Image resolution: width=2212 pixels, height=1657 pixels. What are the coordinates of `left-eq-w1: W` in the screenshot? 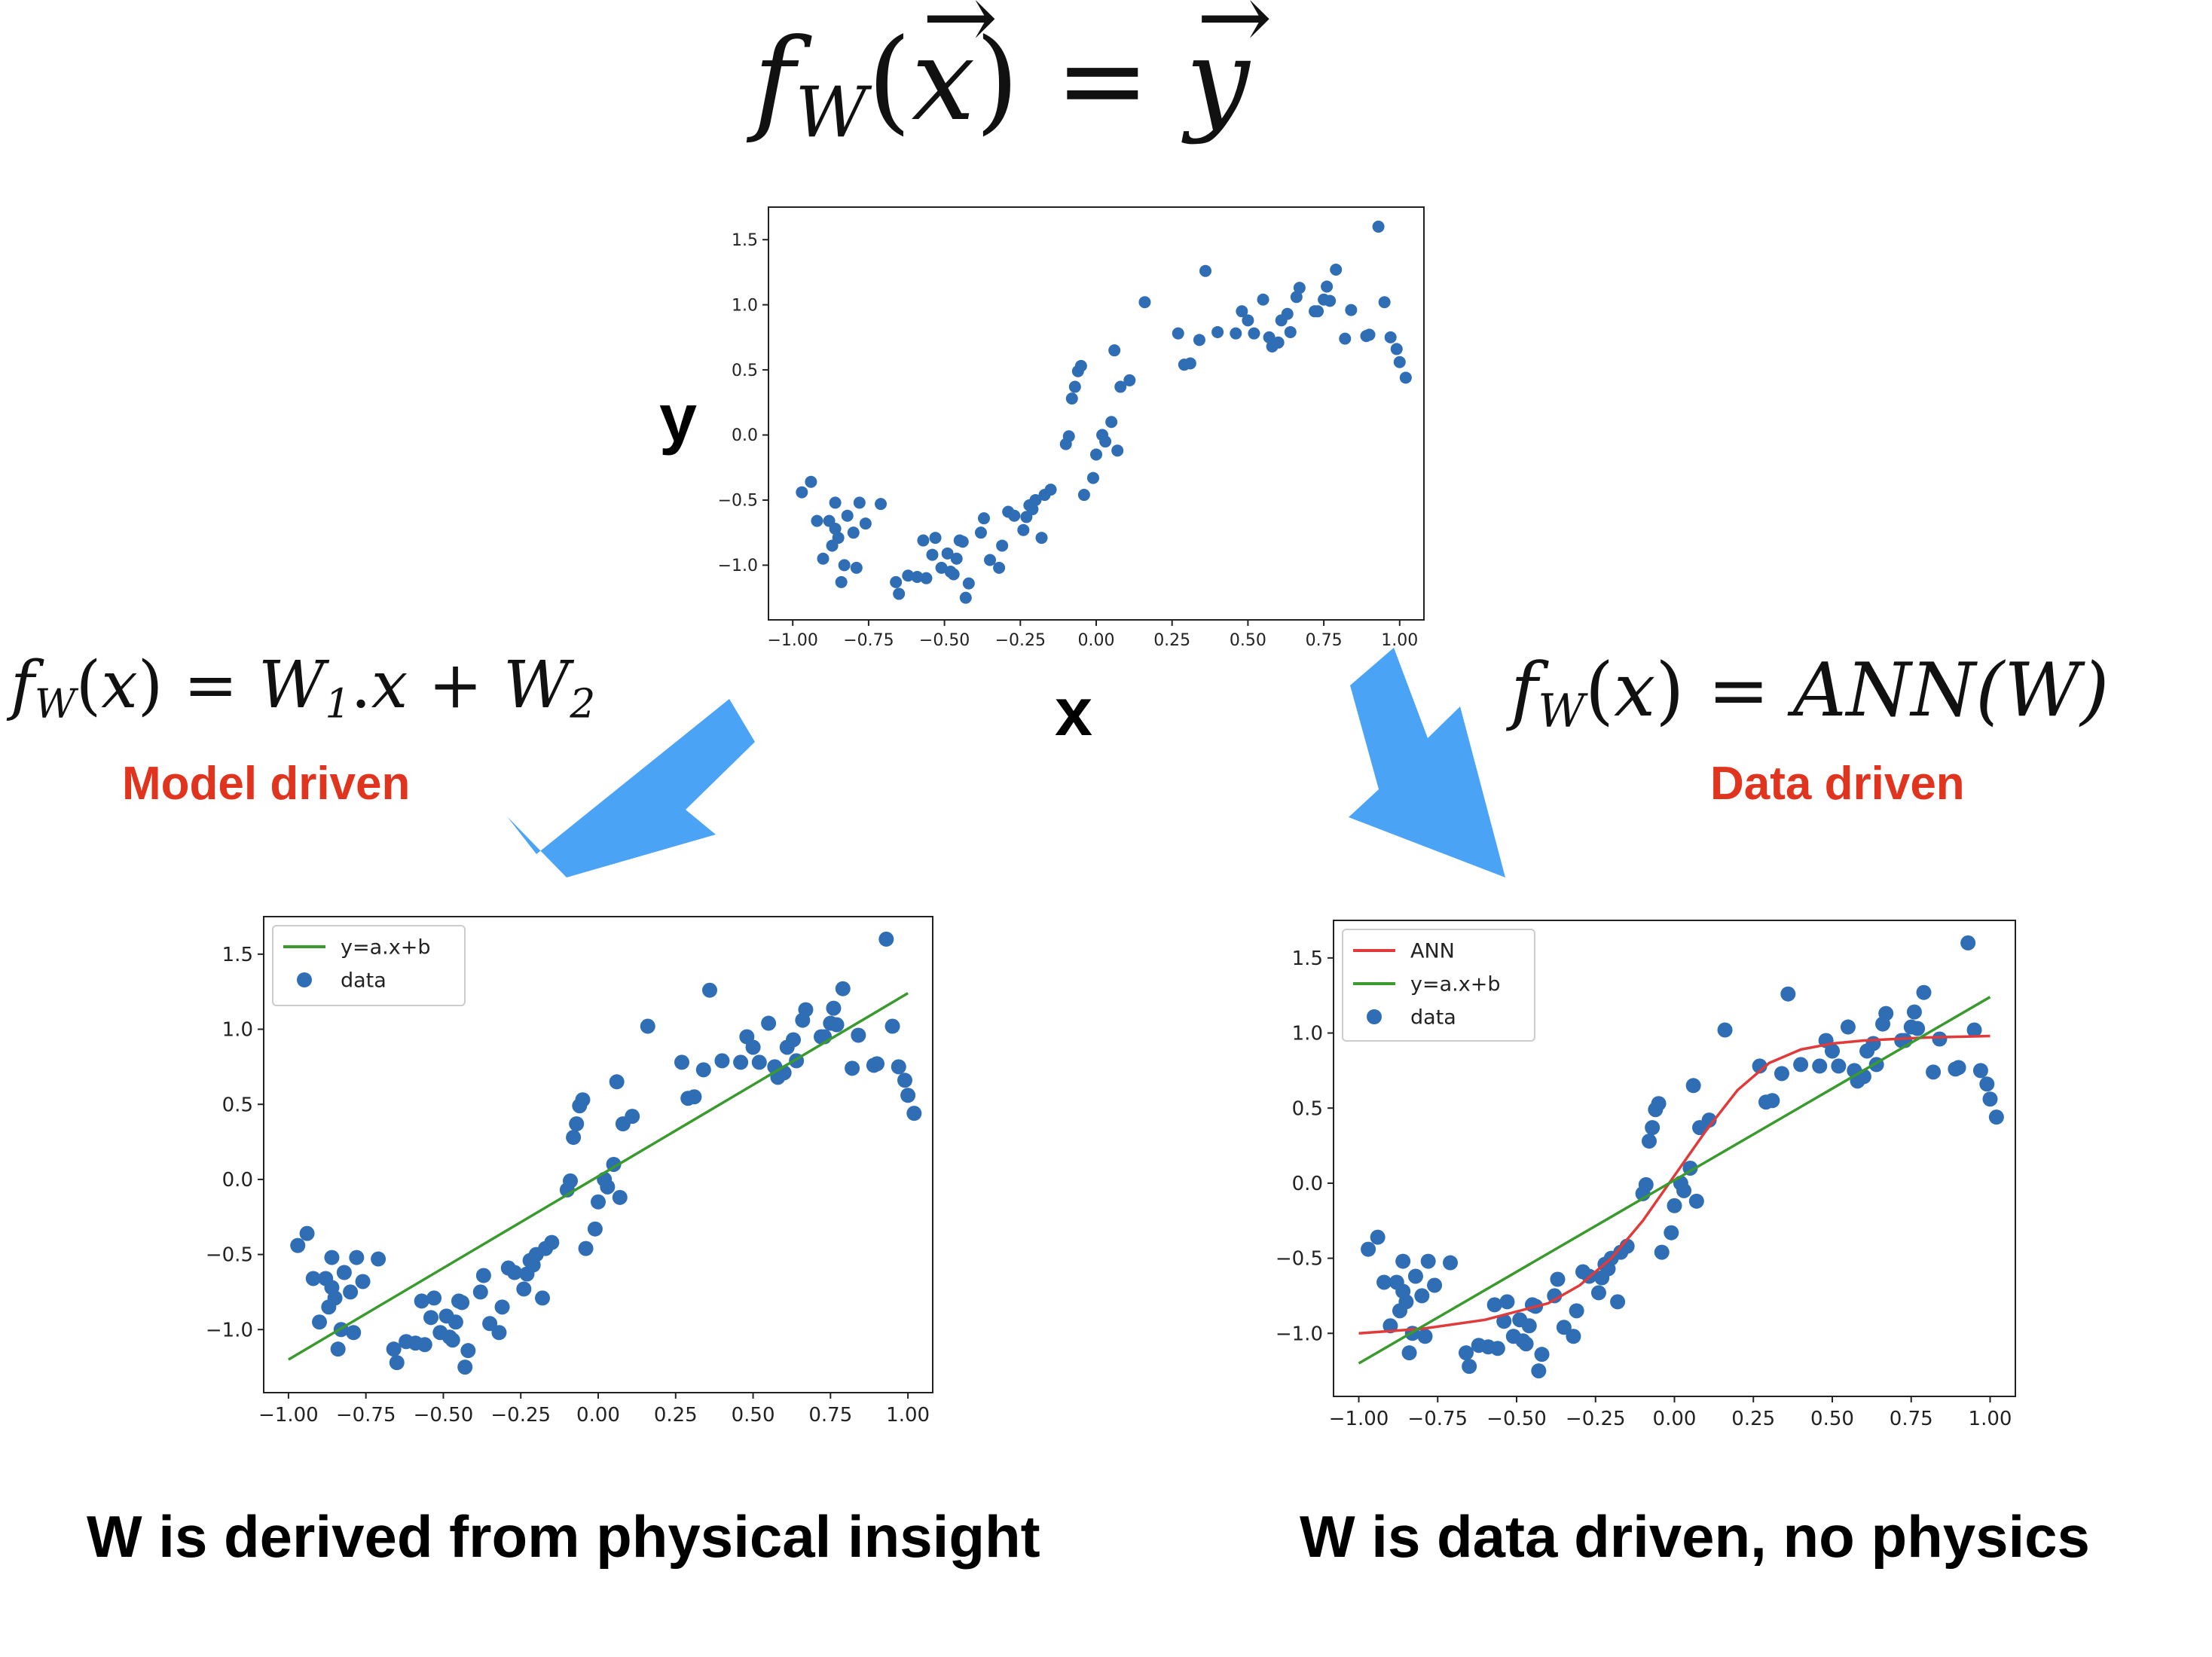 It's located at (291, 685).